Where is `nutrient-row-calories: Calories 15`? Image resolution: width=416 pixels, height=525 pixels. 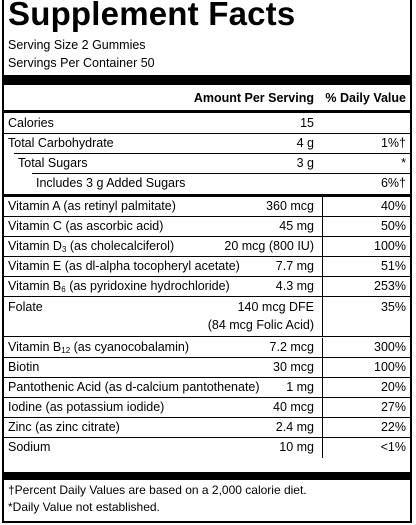
nutrient-row-calories: Calories 15 is located at coordinates (207, 124).